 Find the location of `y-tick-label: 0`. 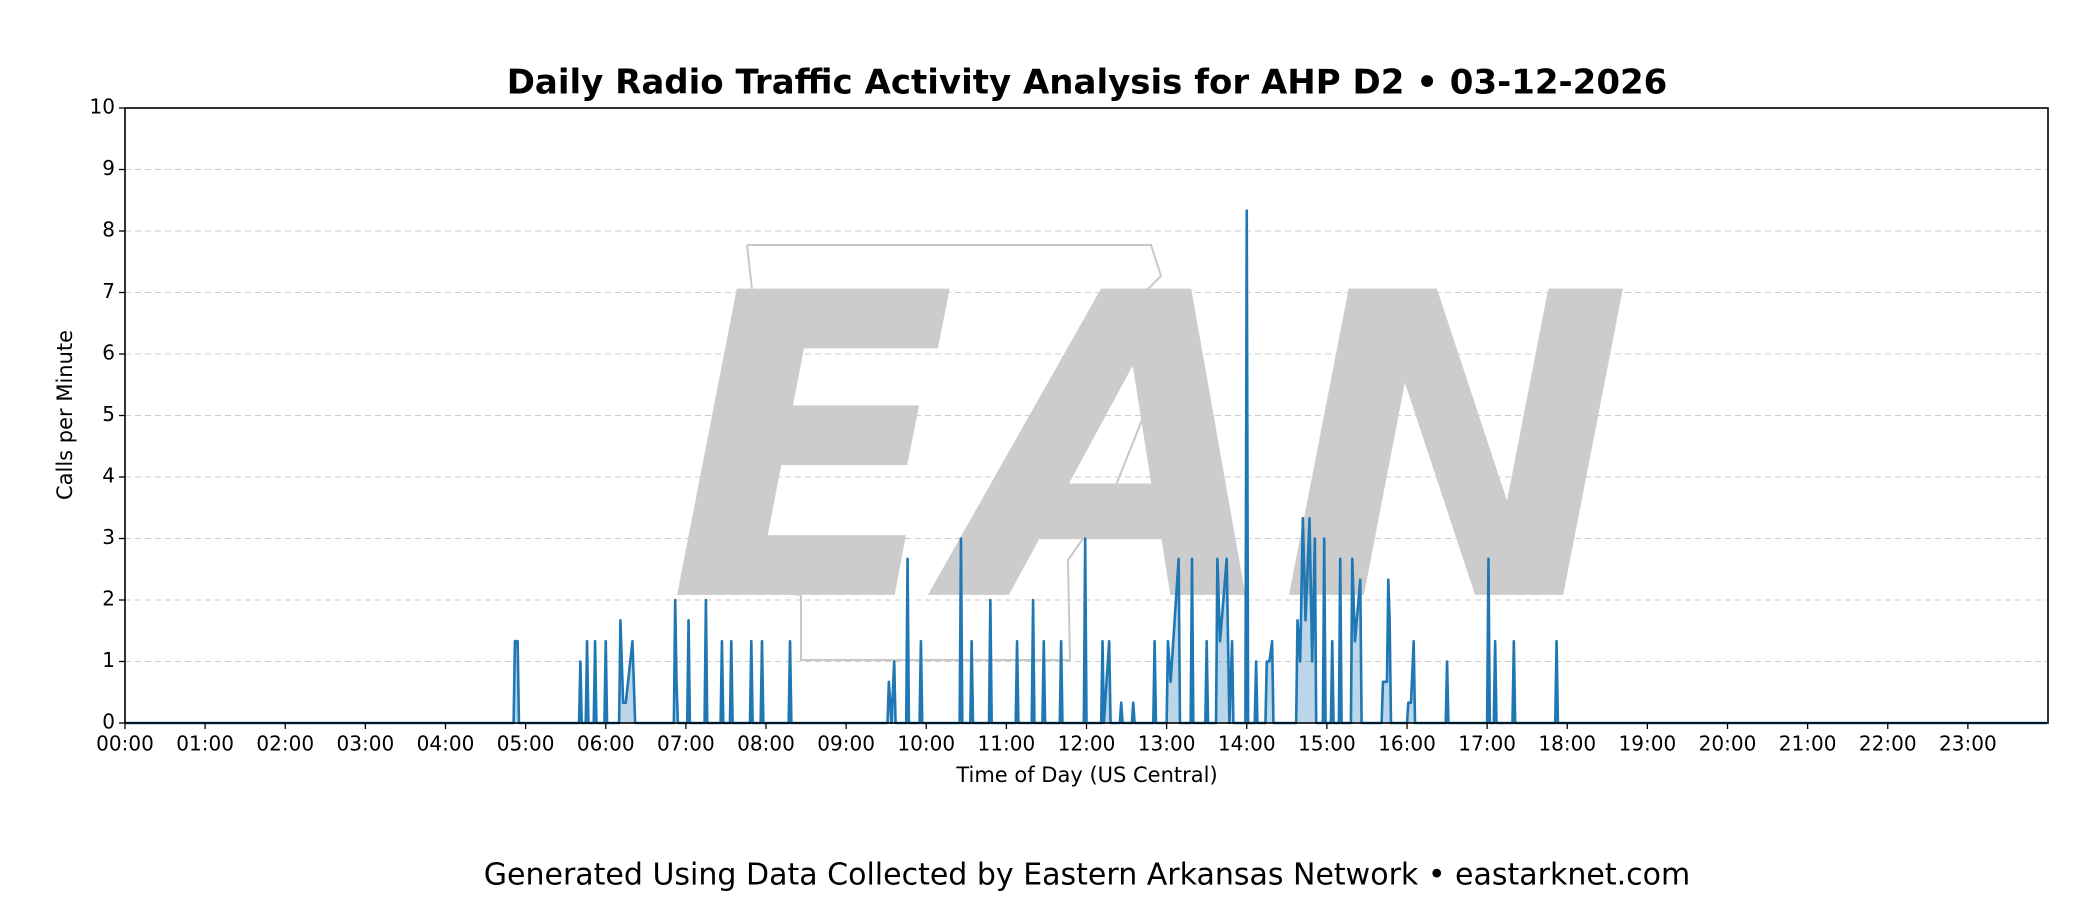

y-tick-label: 0 is located at coordinates (108, 722).